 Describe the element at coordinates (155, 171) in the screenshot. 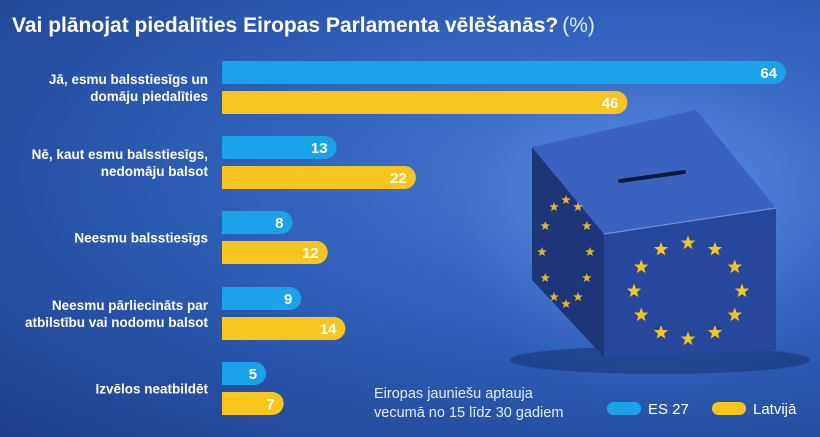

I see `category-label-2: nedomāju balsot` at that location.